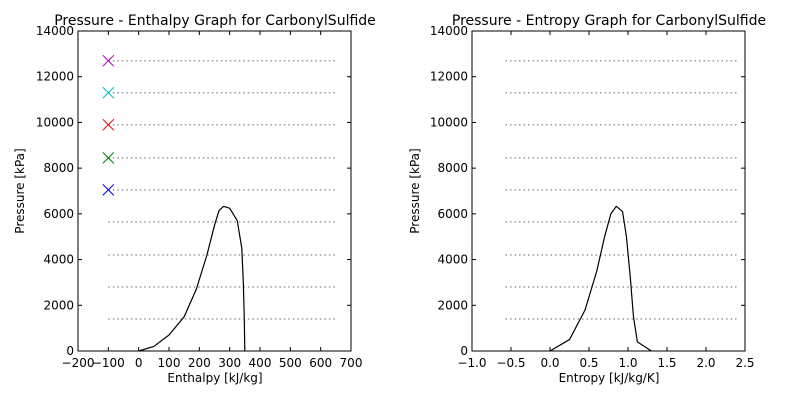 This screenshot has width=800, height=400. What do you see at coordinates (510, 363) in the screenshot?
I see `x-tick-label: −0.5` at bounding box center [510, 363].